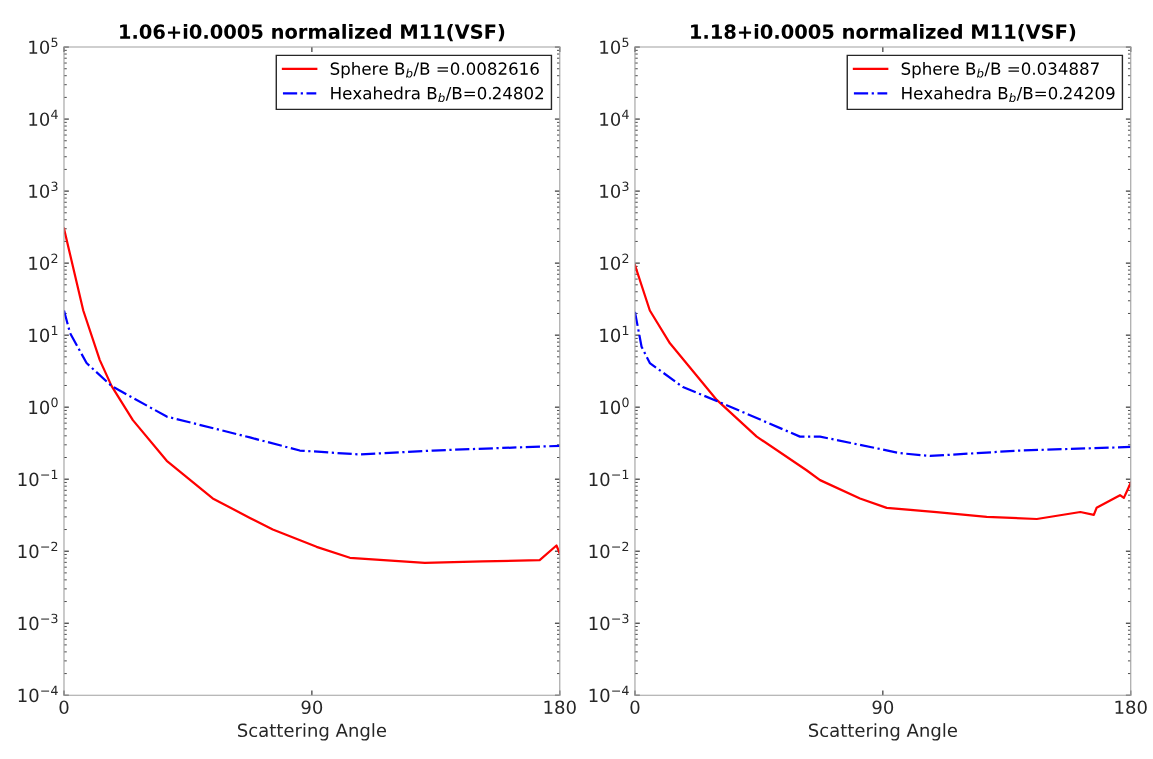 The image size is (1153, 759). What do you see at coordinates (434, 70) in the screenshot?
I see `legend-label: Sphere B$_{b}$/B =0.0082616` at bounding box center [434, 70].